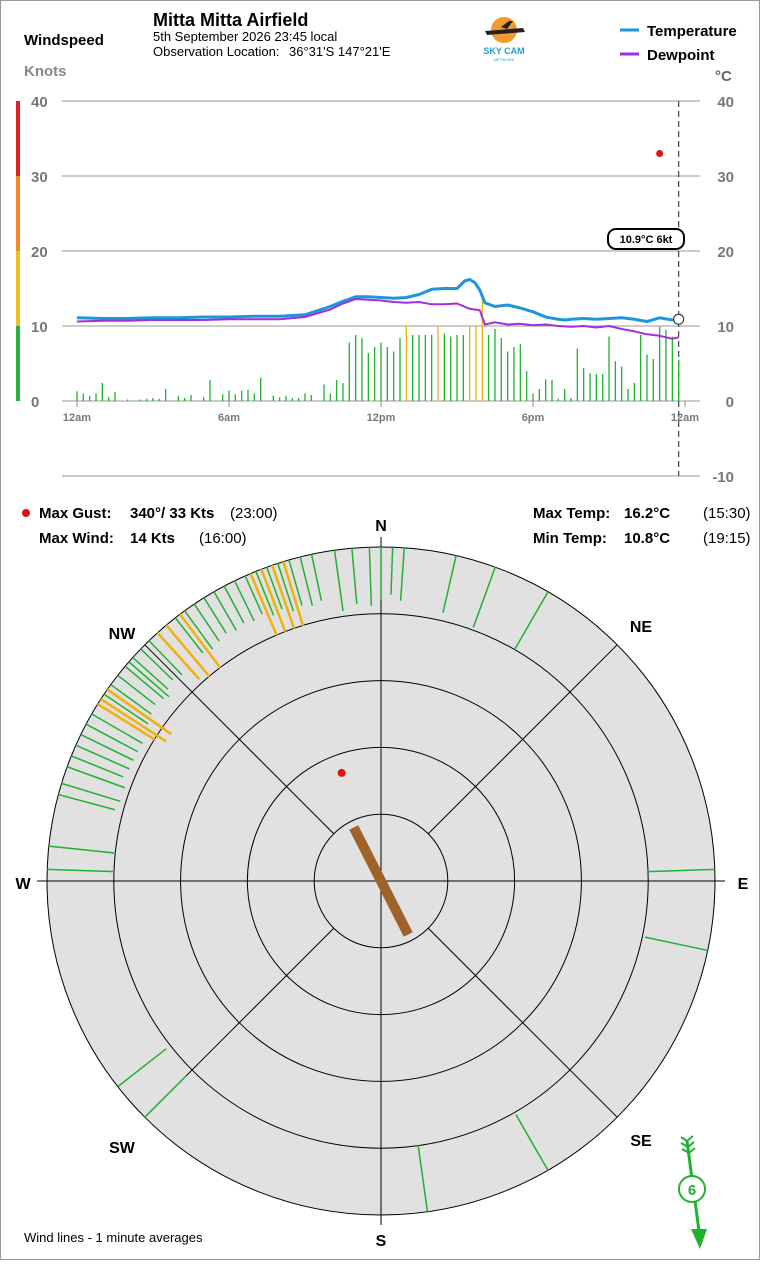 Image resolution: width=760 pixels, height=1264 pixels. I want to click on skycam-logo: SKY CAM NETWORK, so click(504, 39).